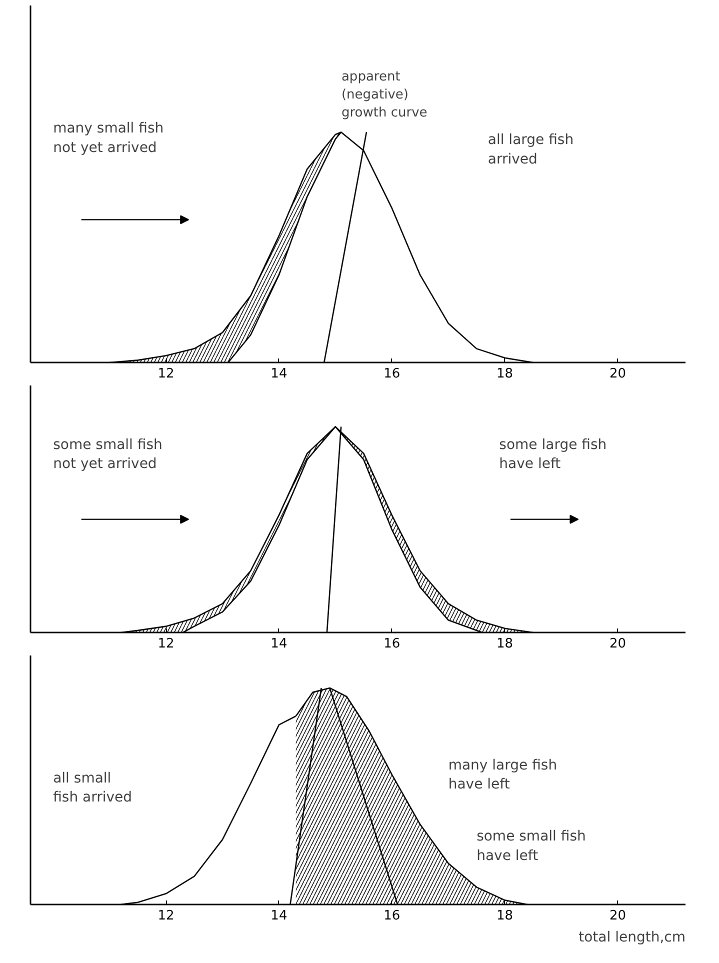 Image resolution: width=719 pixels, height=963 pixels. Describe the element at coordinates (632, 938) in the screenshot. I see `x-axis-title: total length,cm` at that location.